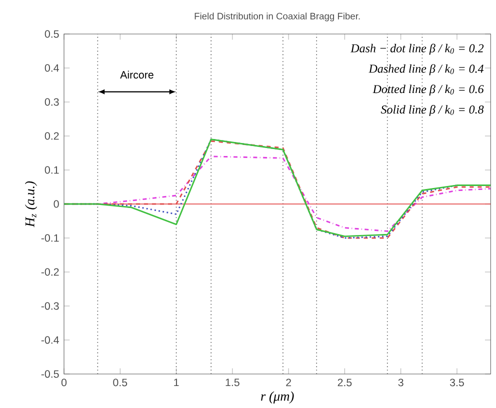 This screenshot has height=408, width=496. I want to click on y-tick-label: -0.3, so click(50, 306).